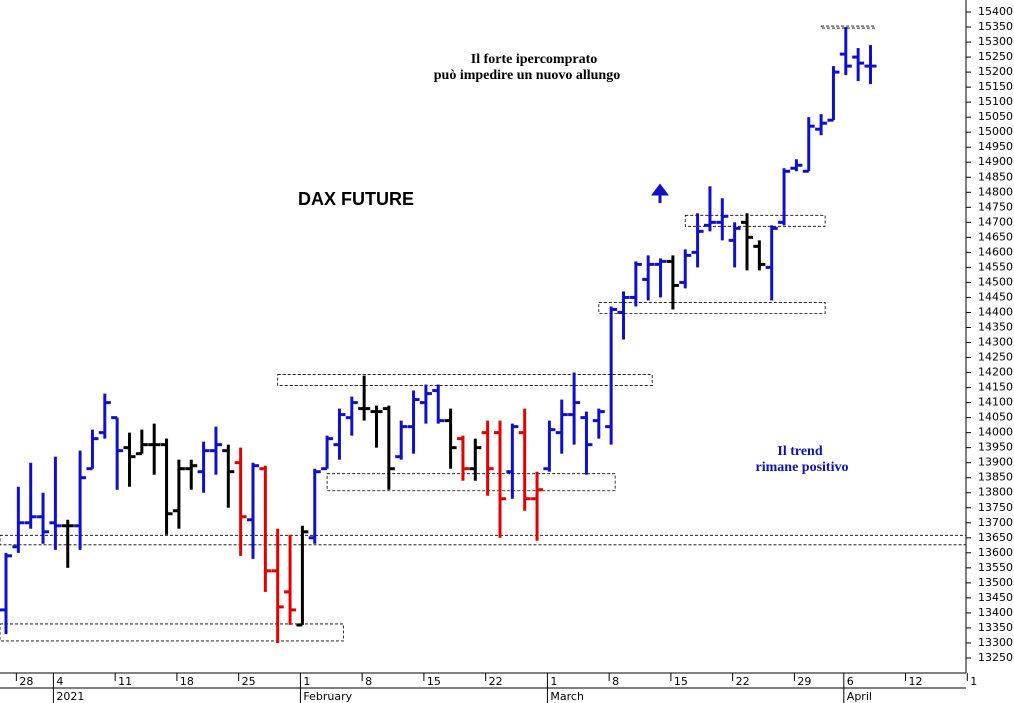  I want to click on x-tick-label: 28, so click(26, 681).